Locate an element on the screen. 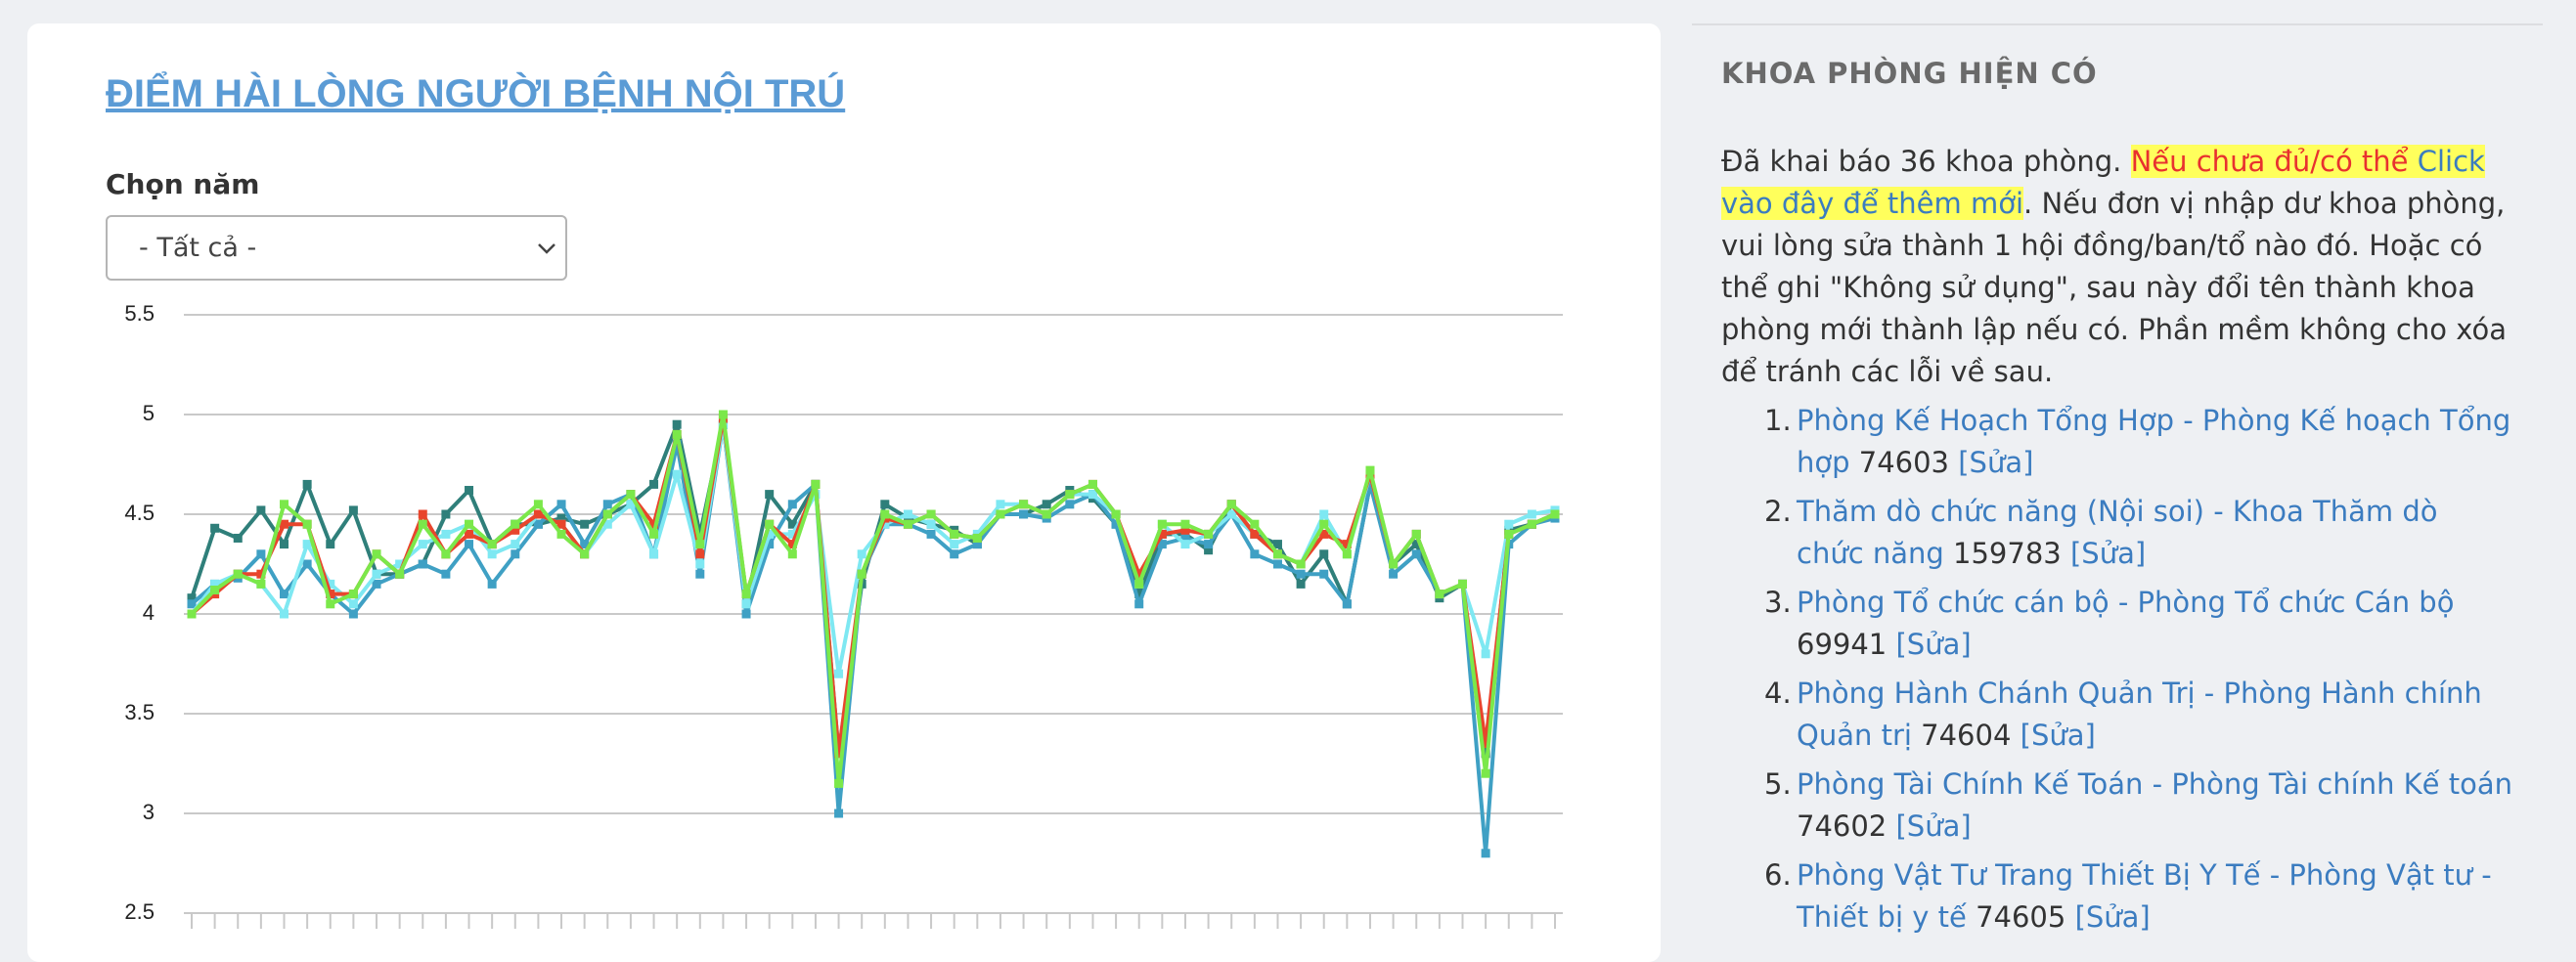  y-tick-label: 3.5 is located at coordinates (140, 712).